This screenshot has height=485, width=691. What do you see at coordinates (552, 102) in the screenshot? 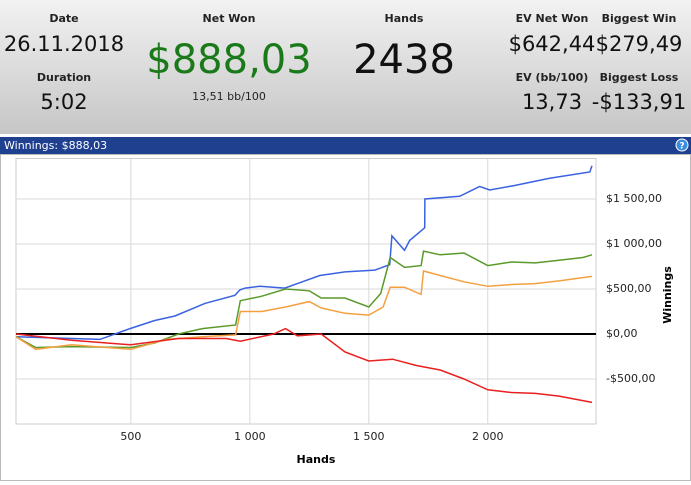
I see `value: 13,73` at bounding box center [552, 102].